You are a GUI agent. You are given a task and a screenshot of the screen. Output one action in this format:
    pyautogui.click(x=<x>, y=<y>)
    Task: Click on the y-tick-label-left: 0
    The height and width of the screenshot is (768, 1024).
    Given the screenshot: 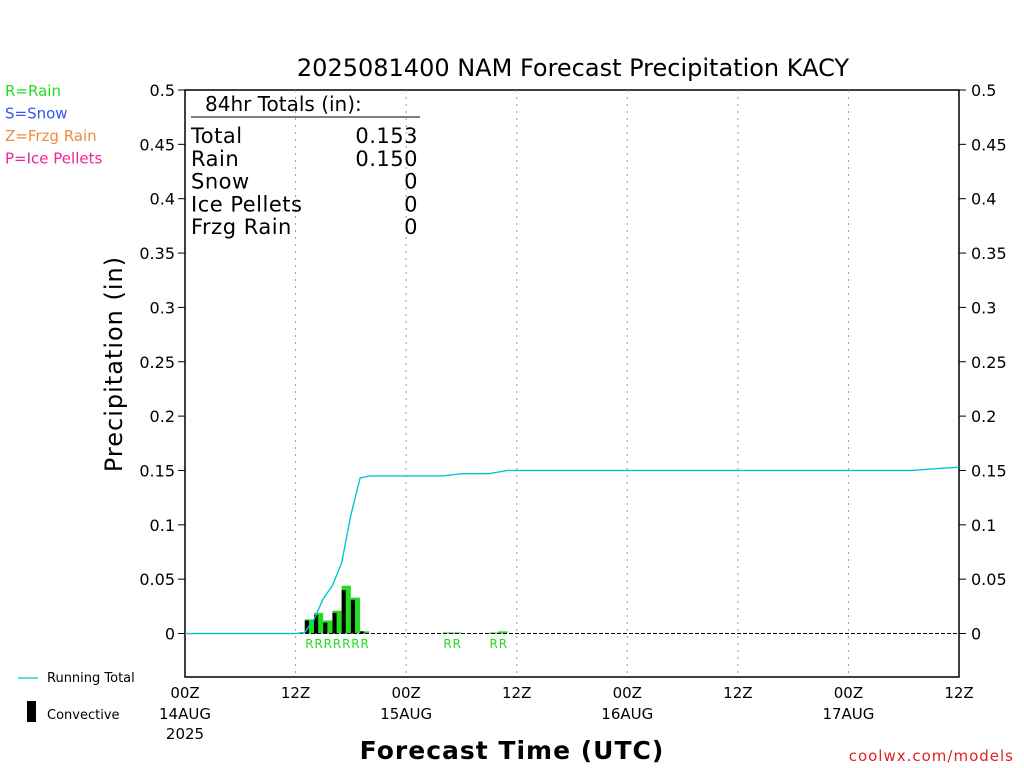 What is the action you would take?
    pyautogui.click(x=170, y=634)
    